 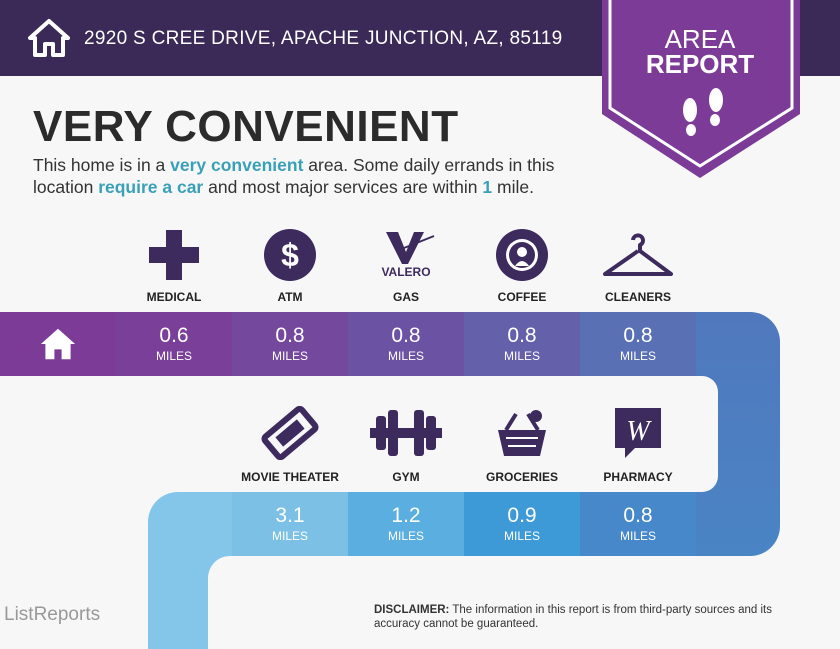 What do you see at coordinates (174, 297) in the screenshot?
I see `amenity-label: MEDICAL` at bounding box center [174, 297].